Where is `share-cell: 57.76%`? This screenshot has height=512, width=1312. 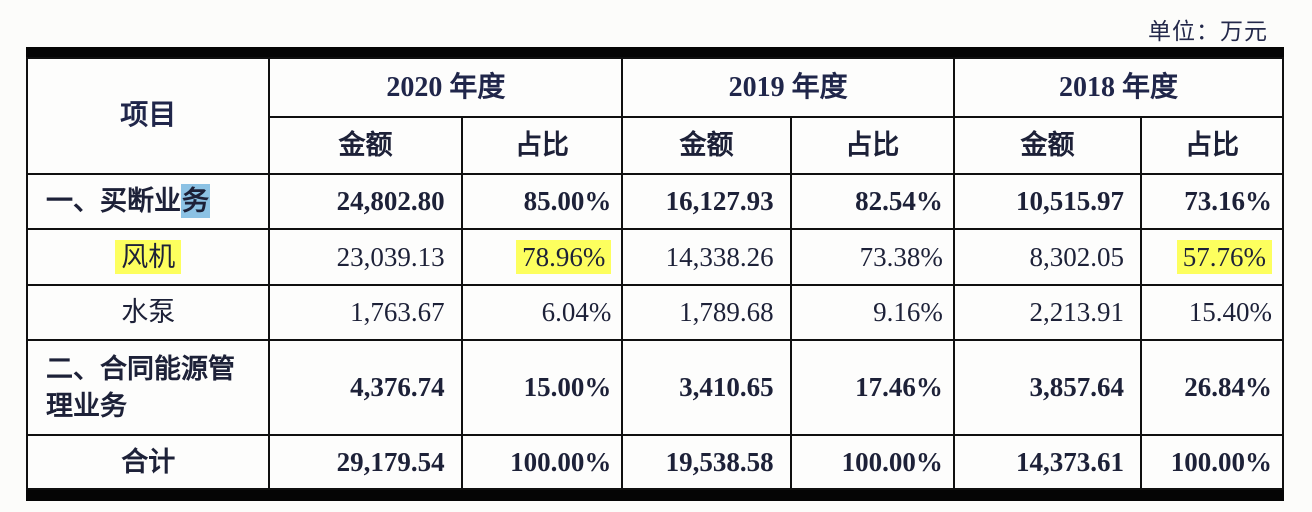
share-cell: 57.76% is located at coordinates (1212, 257).